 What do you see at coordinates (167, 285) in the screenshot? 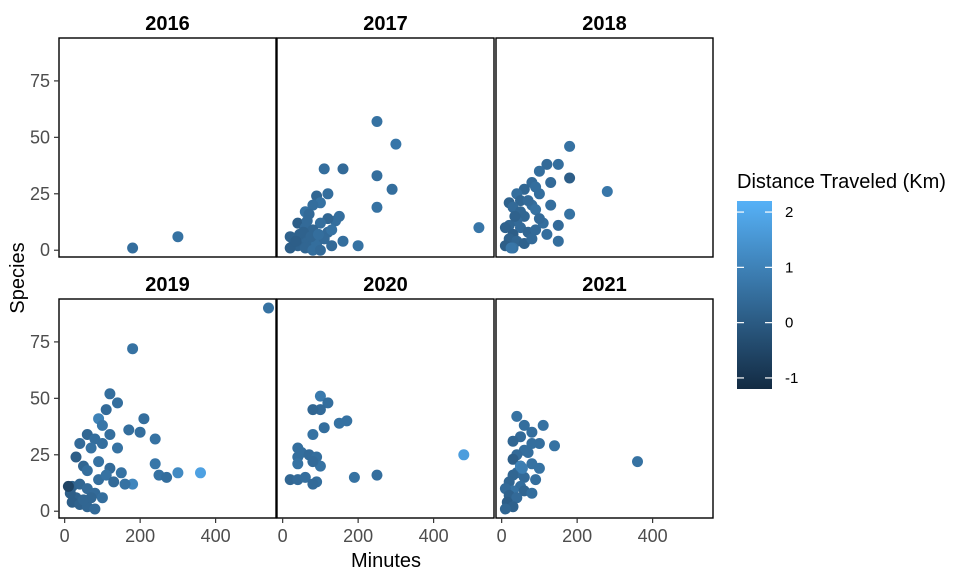
I see `facet-title: 2019` at bounding box center [167, 285].